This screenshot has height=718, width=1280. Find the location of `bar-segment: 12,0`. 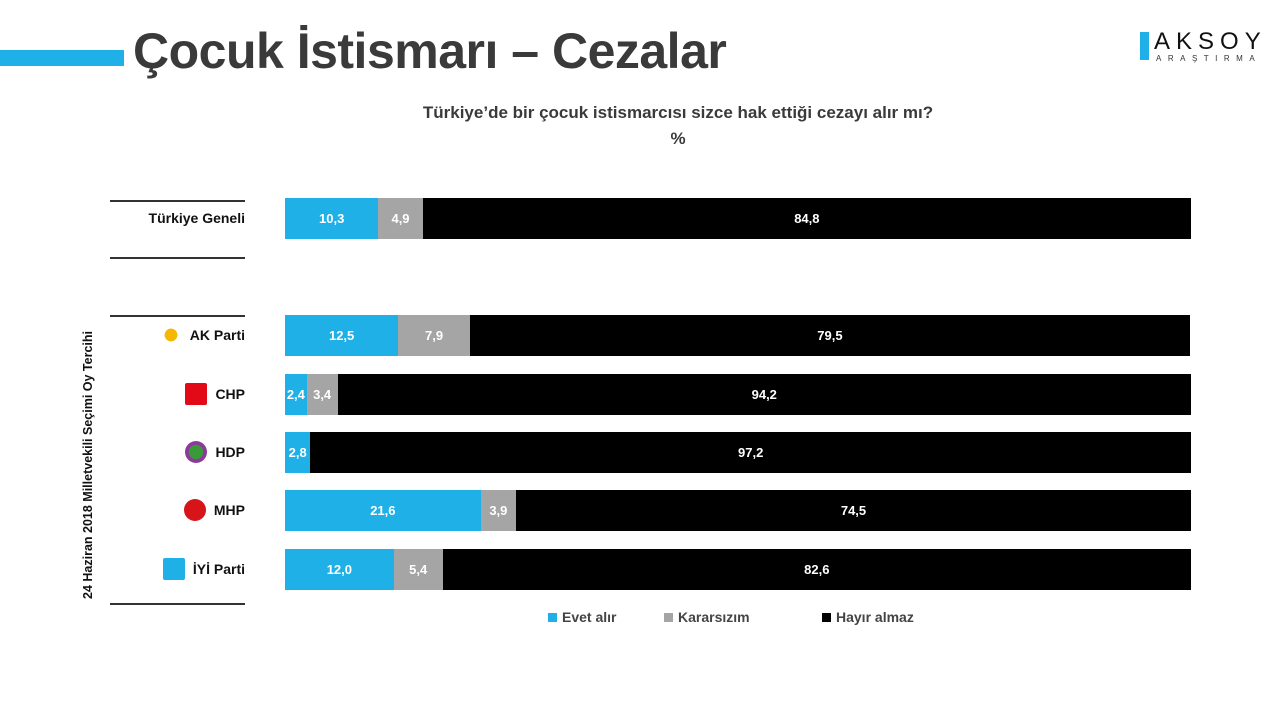

bar-segment: 12,0 is located at coordinates (339, 569).